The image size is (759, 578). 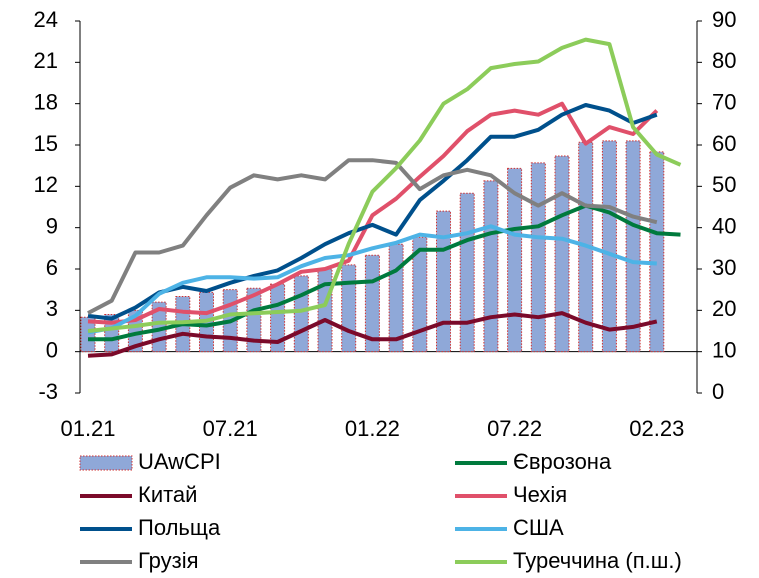 I want to click on y-tick-label: 24, so click(x=46, y=19).